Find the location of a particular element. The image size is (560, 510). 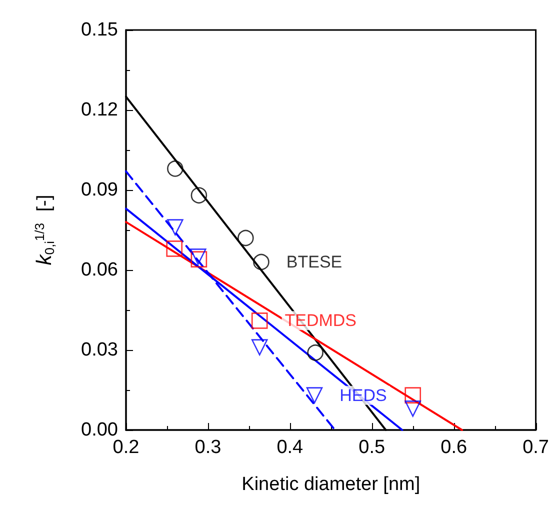

x-tick-label: 0.7 is located at coordinates (536, 447).